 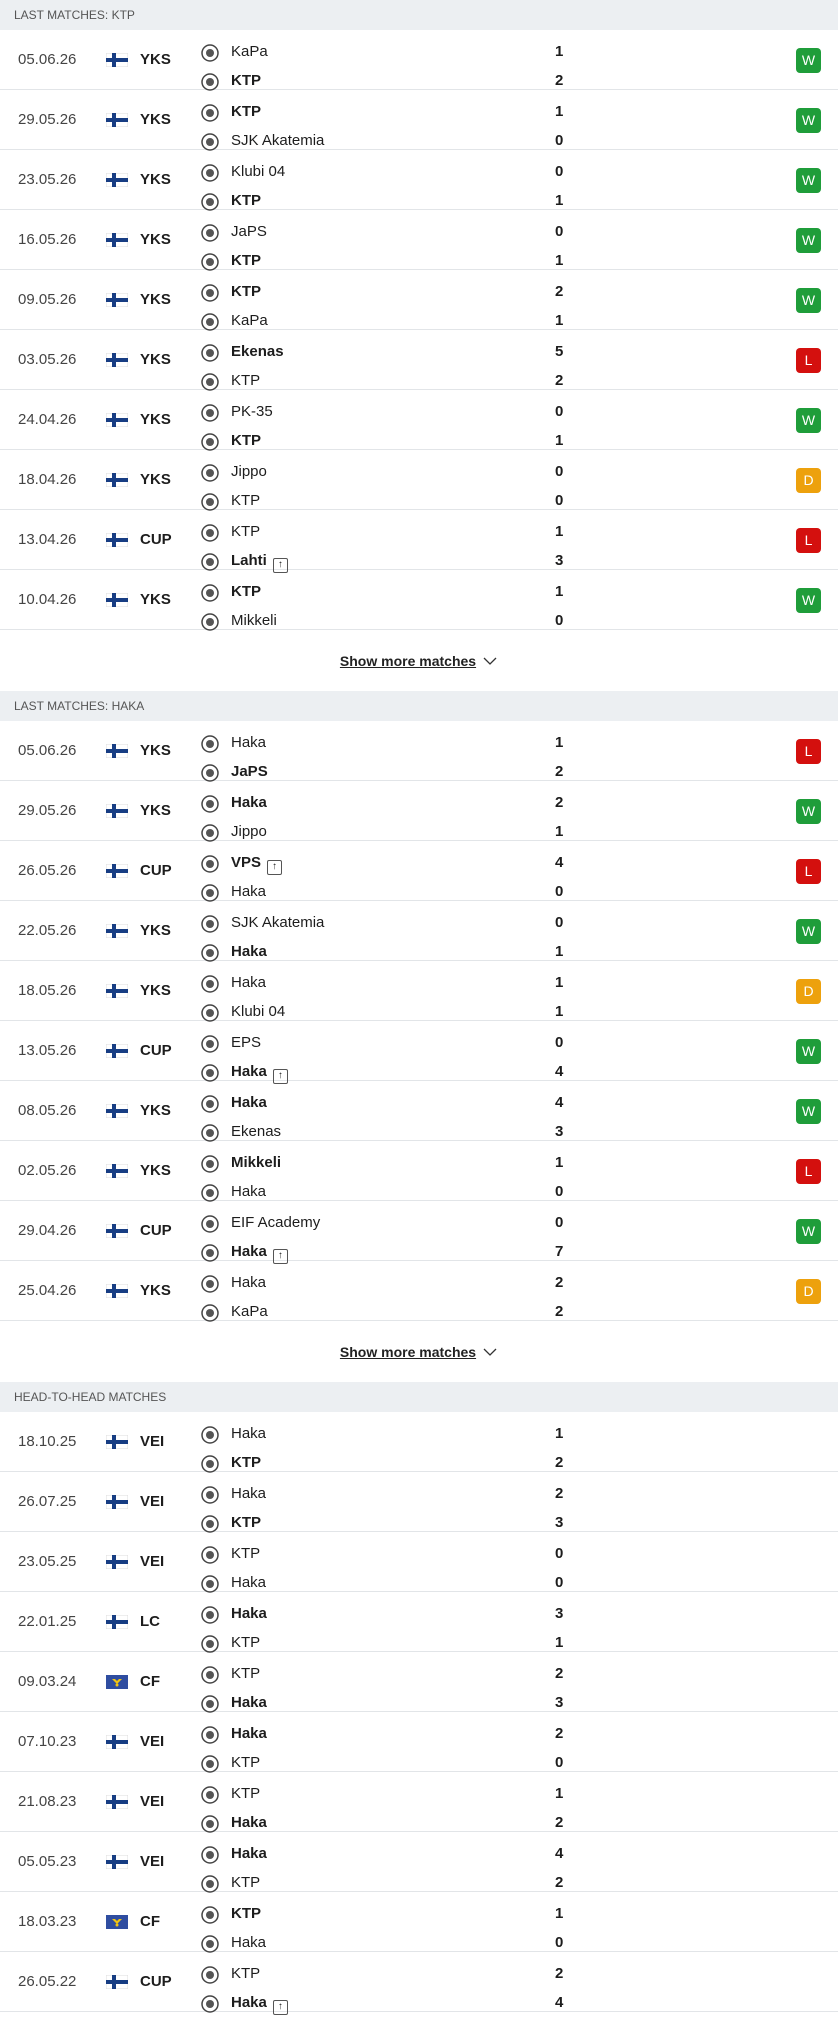 I want to click on competition: VEI, so click(x=152, y=1561).